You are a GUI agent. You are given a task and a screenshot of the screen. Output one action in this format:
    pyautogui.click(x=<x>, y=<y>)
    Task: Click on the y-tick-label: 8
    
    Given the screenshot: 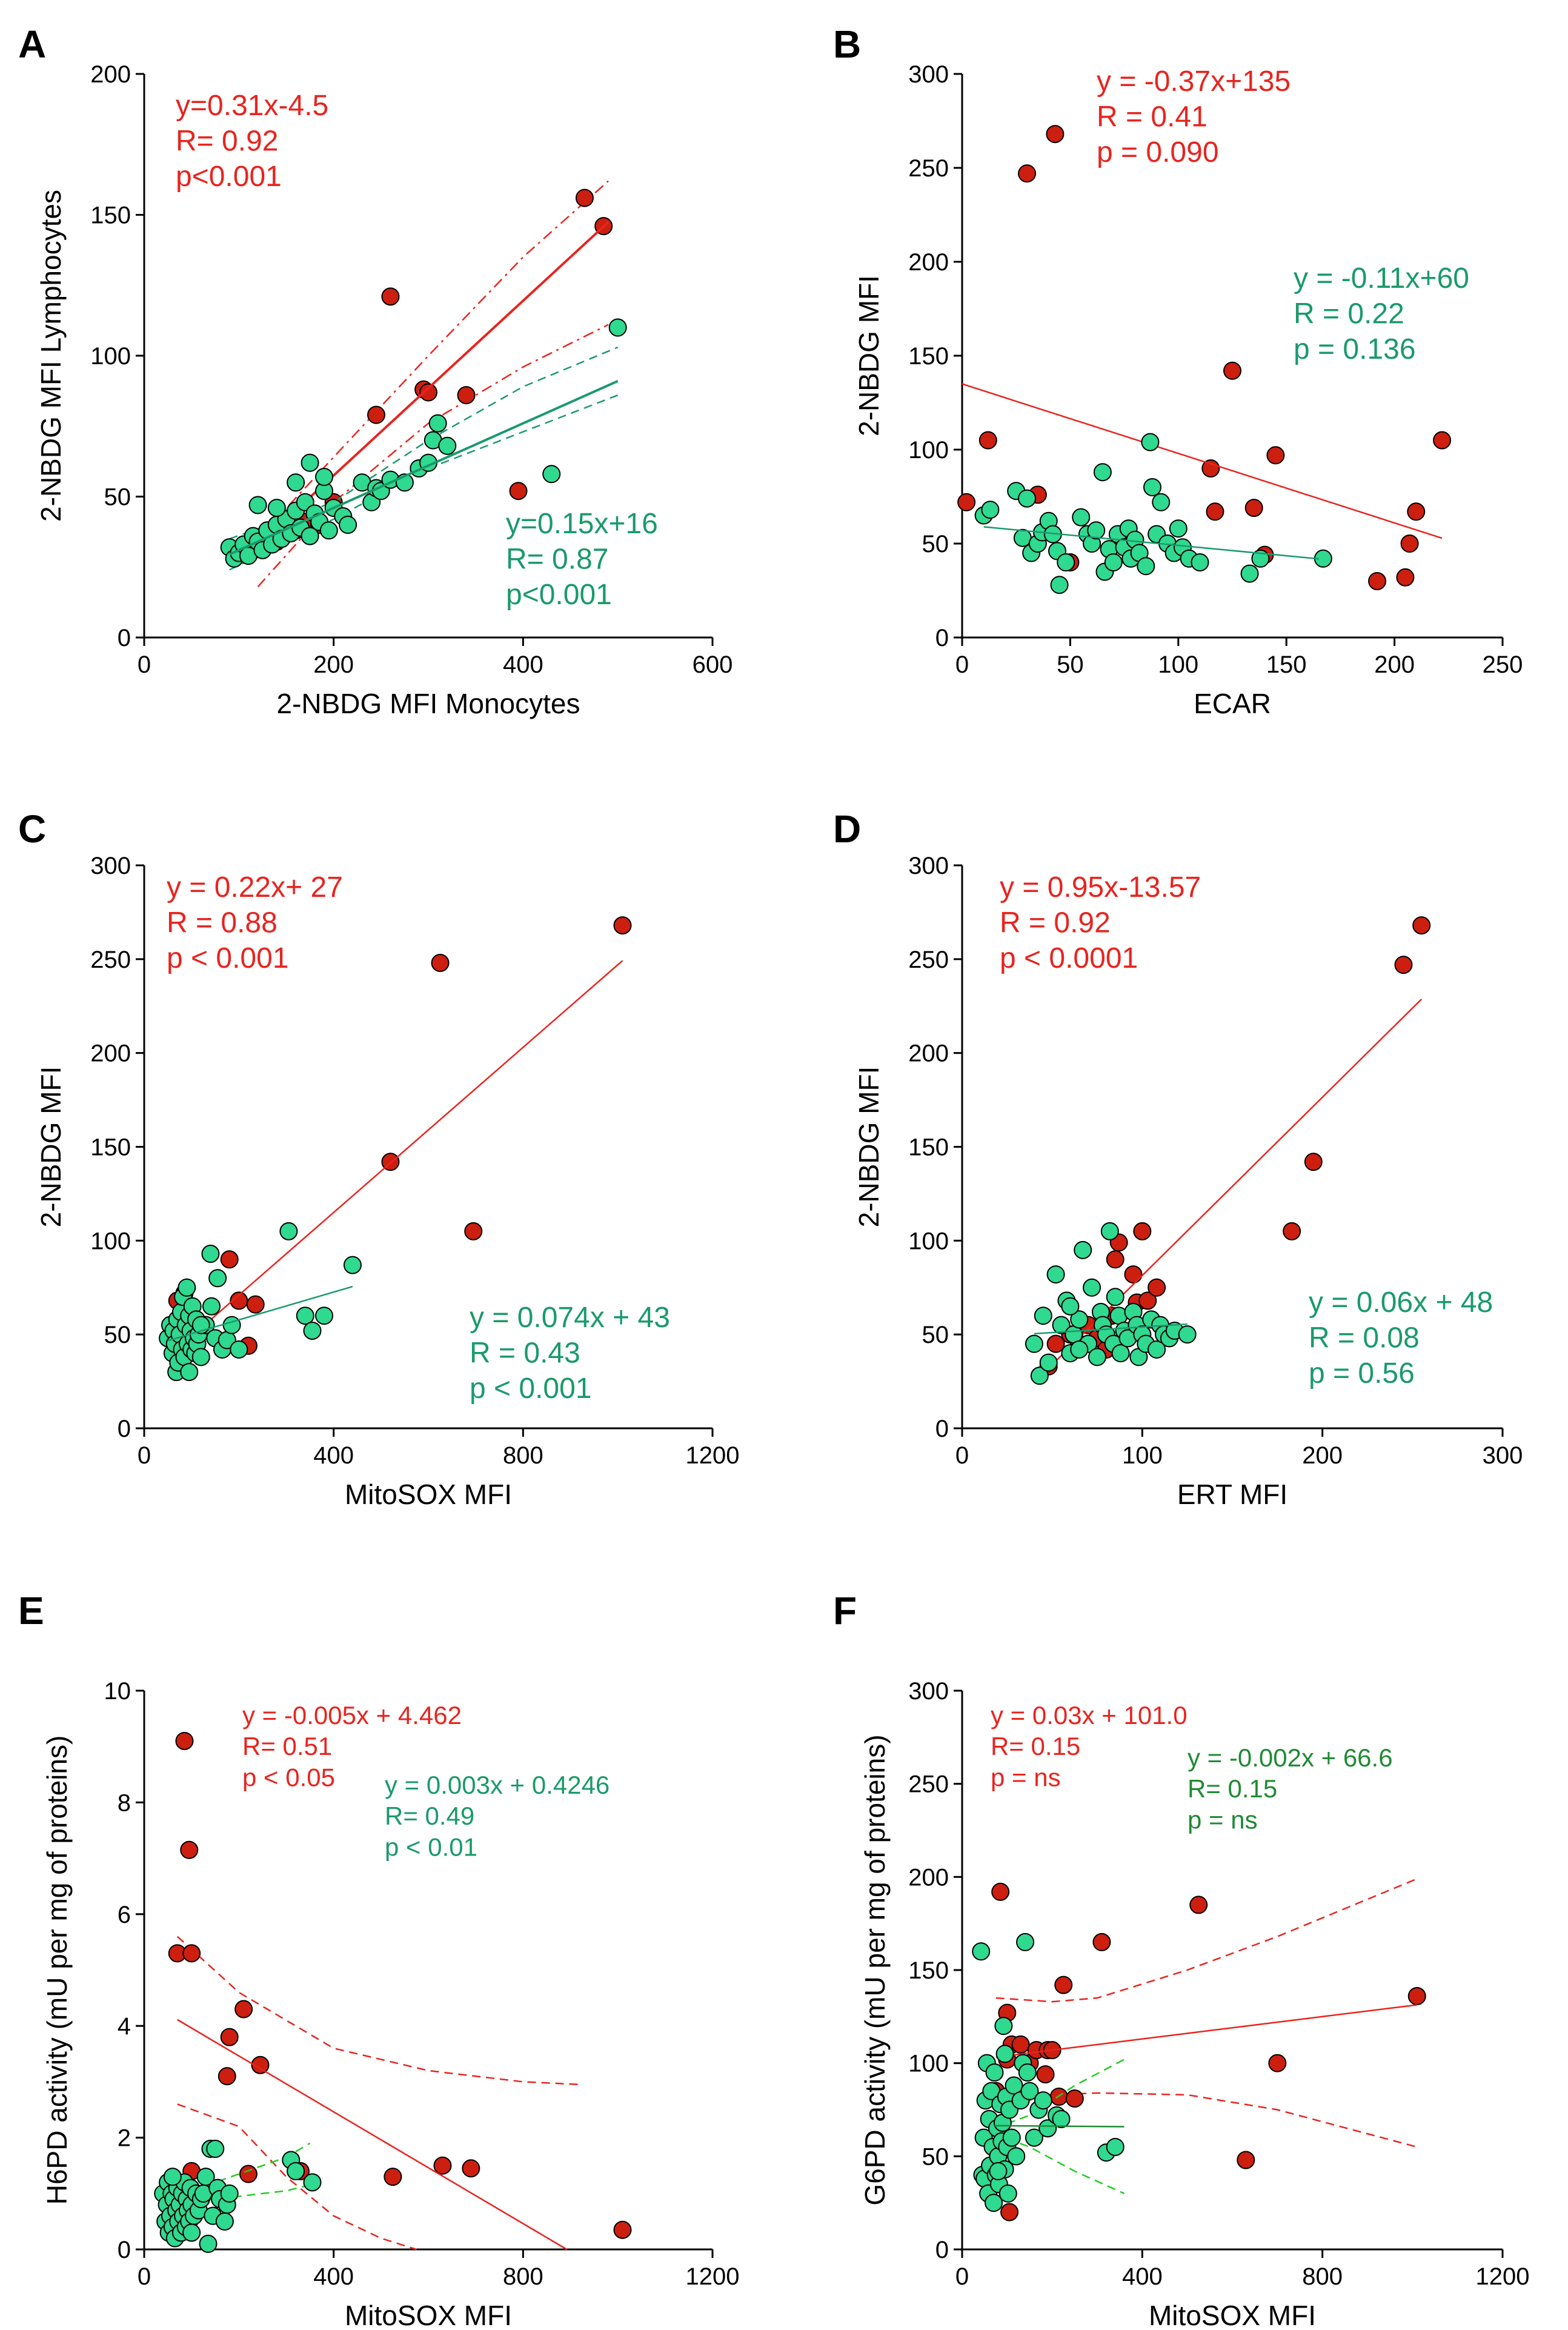 What is the action you would take?
    pyautogui.click(x=124, y=1802)
    